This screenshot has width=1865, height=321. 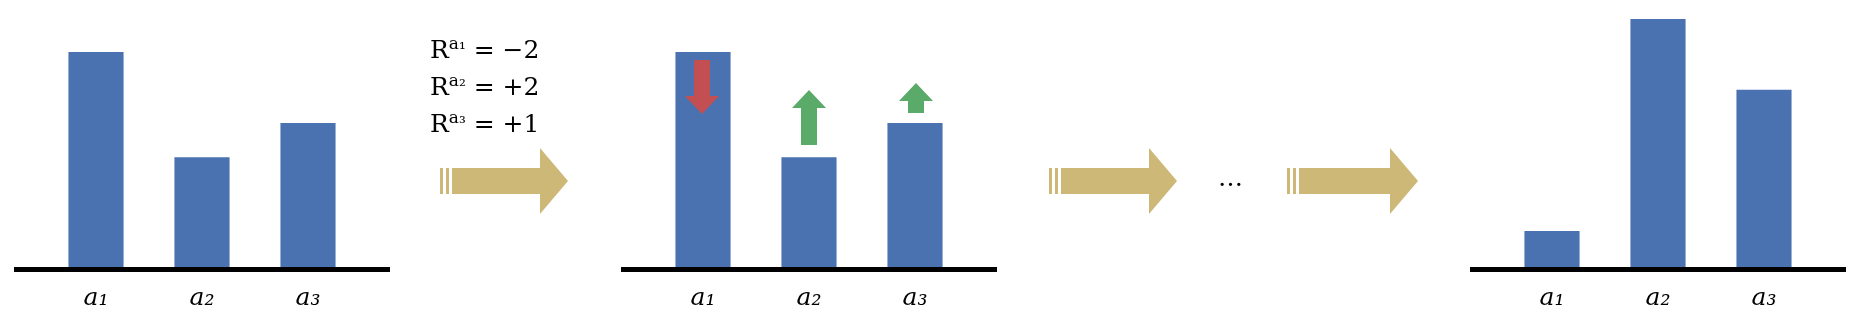 What do you see at coordinates (485, 86) in the screenshot?
I see `text: R$^{a₂}$ = +2` at bounding box center [485, 86].